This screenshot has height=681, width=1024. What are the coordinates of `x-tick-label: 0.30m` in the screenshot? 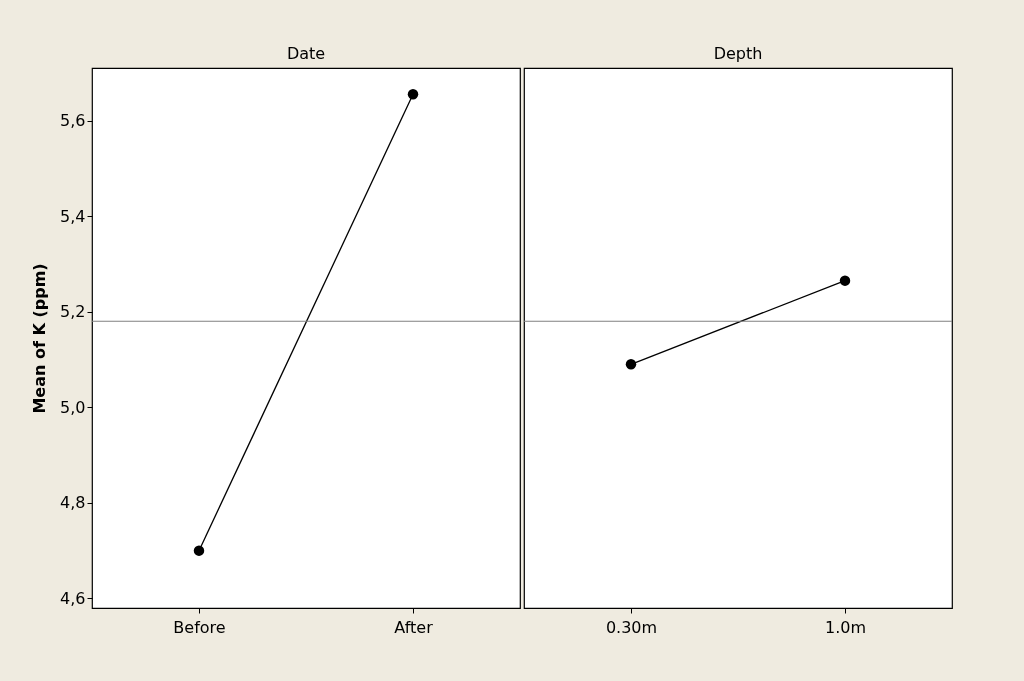 It's located at (631, 627).